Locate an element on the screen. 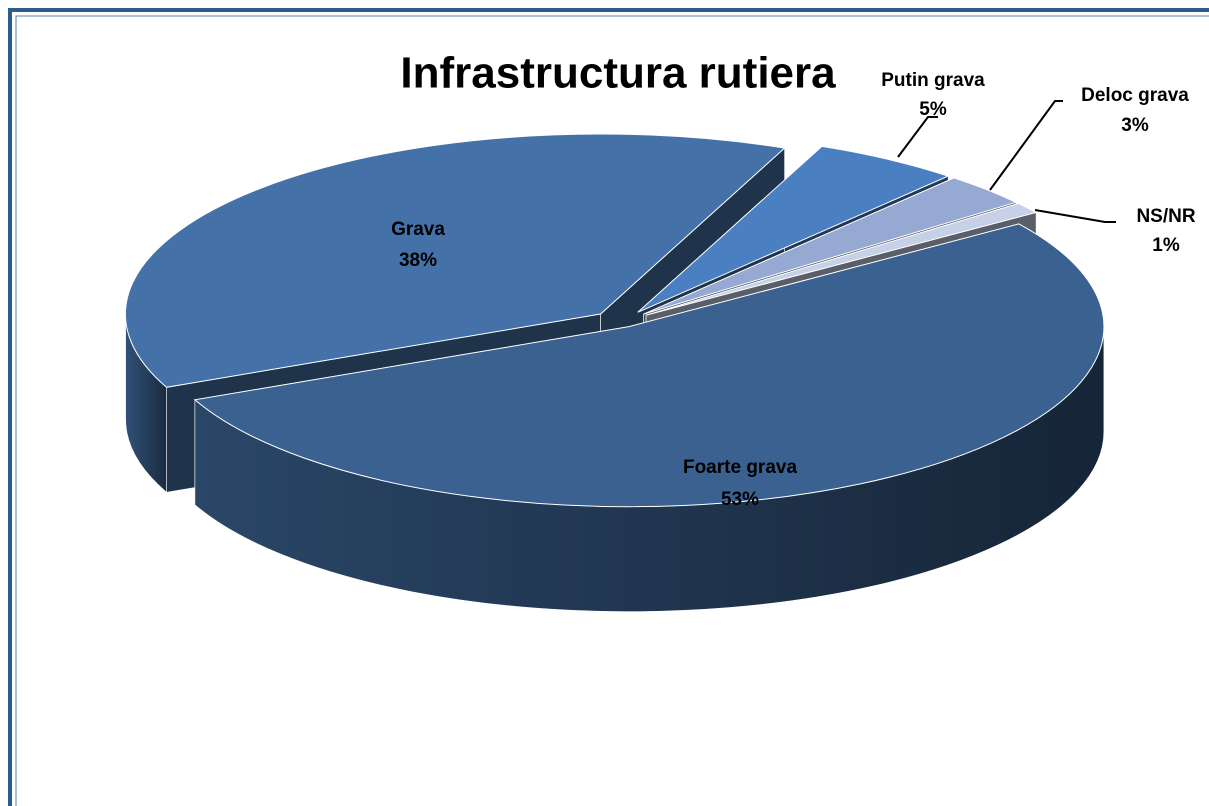 The image size is (1209, 806). data-label: 1% is located at coordinates (1166, 245).